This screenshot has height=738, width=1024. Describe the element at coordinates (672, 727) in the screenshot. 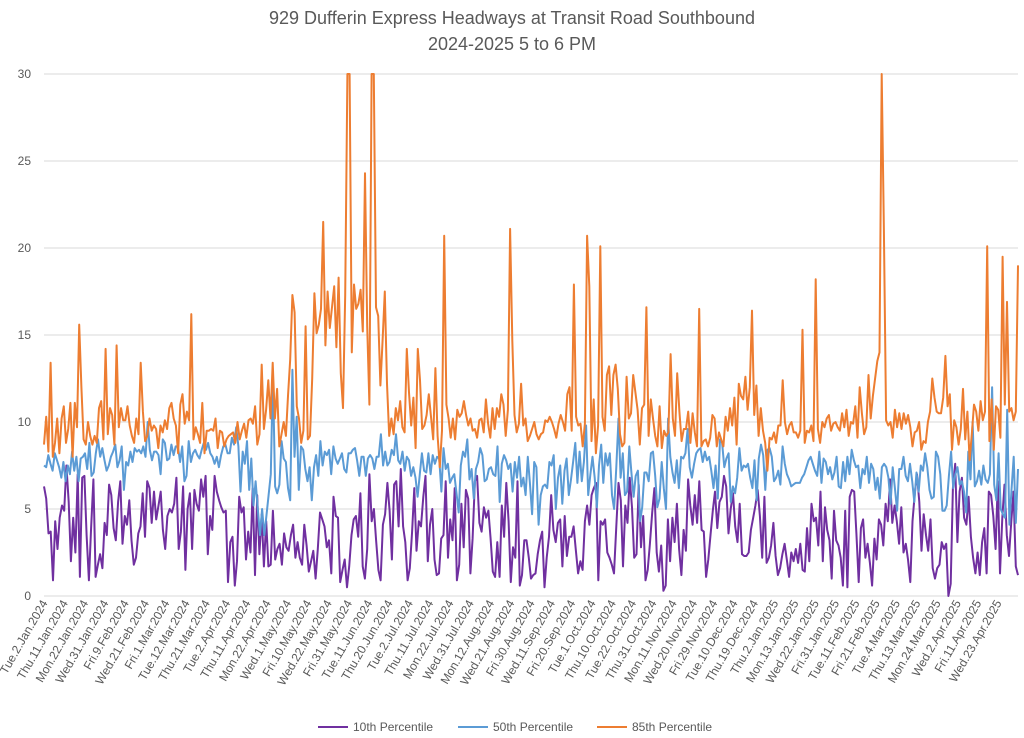

I see `legend-label-85th: 85th Percentile` at that location.